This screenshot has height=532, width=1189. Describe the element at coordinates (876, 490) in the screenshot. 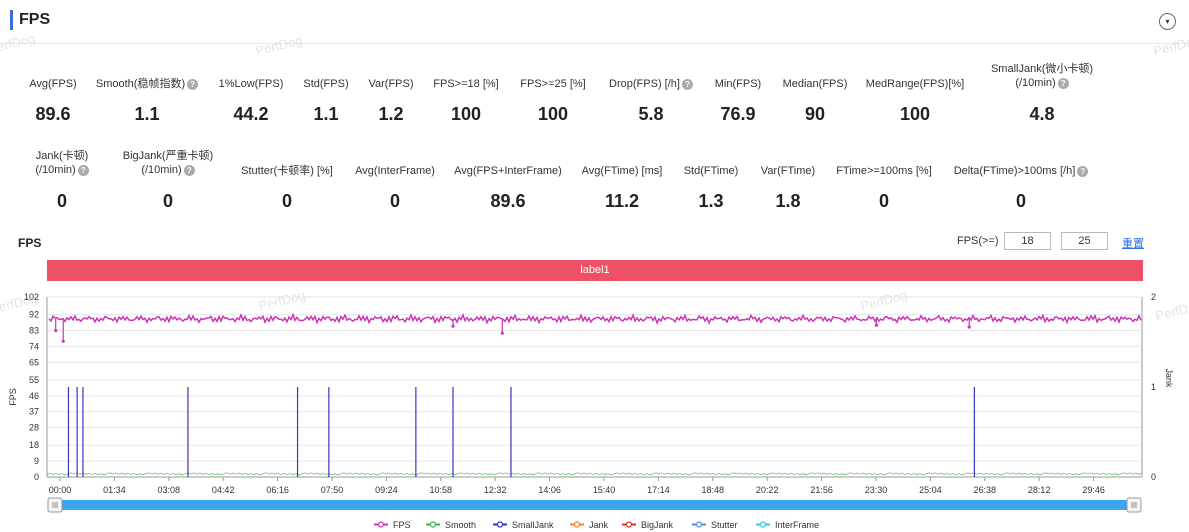

I see `x-tick-label: 23:30` at that location.